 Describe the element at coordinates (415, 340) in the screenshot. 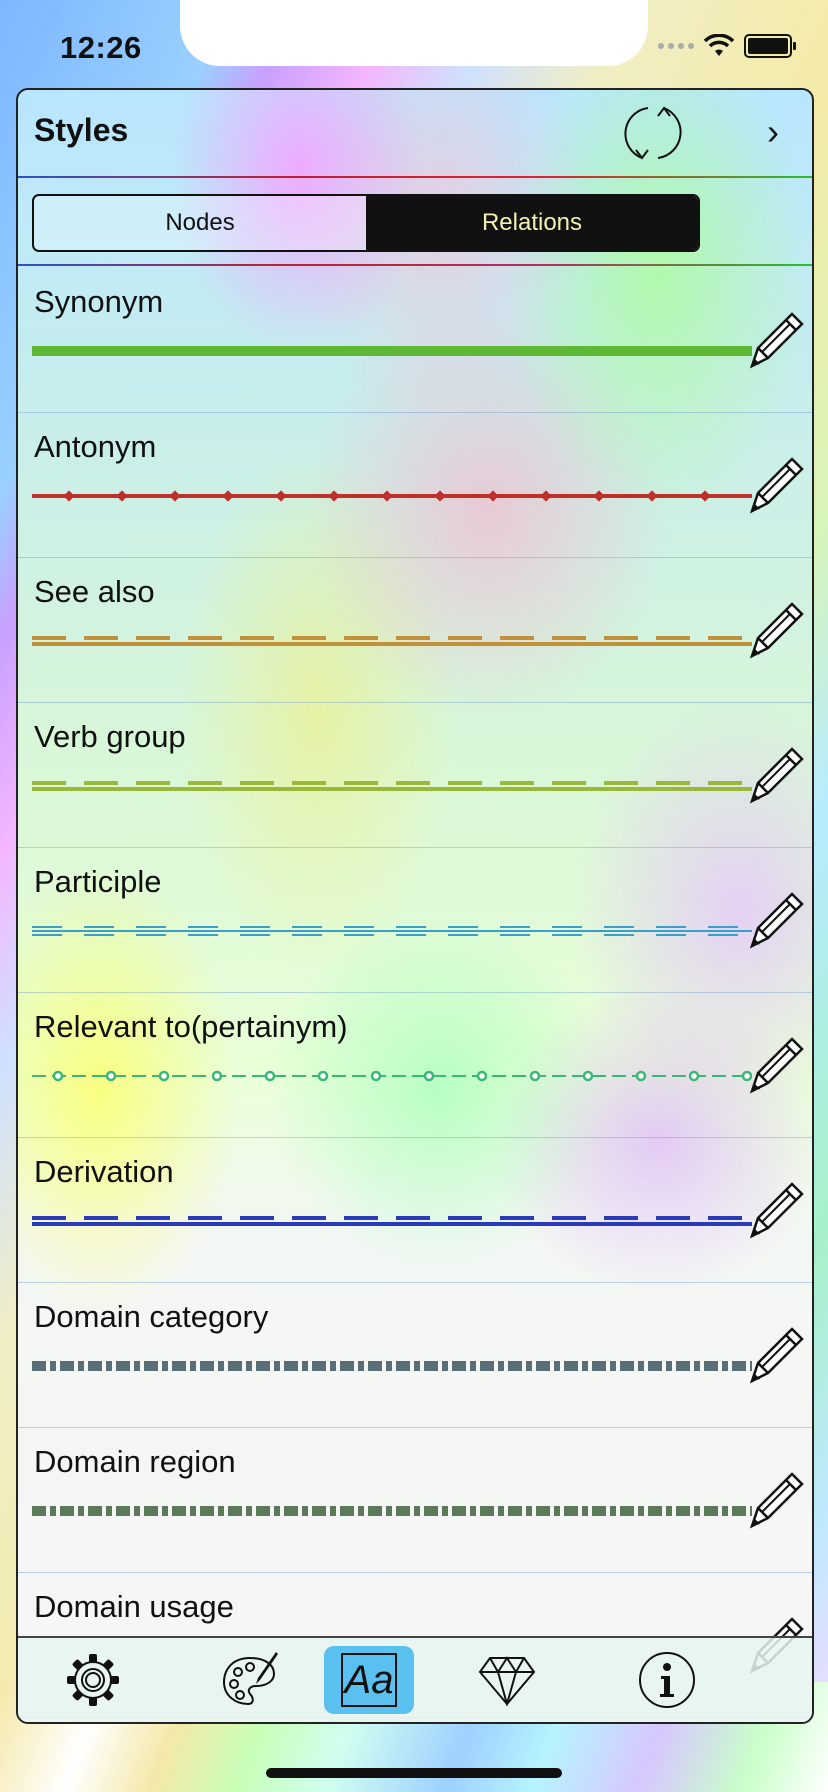

I see `list-item: Synonym` at that location.